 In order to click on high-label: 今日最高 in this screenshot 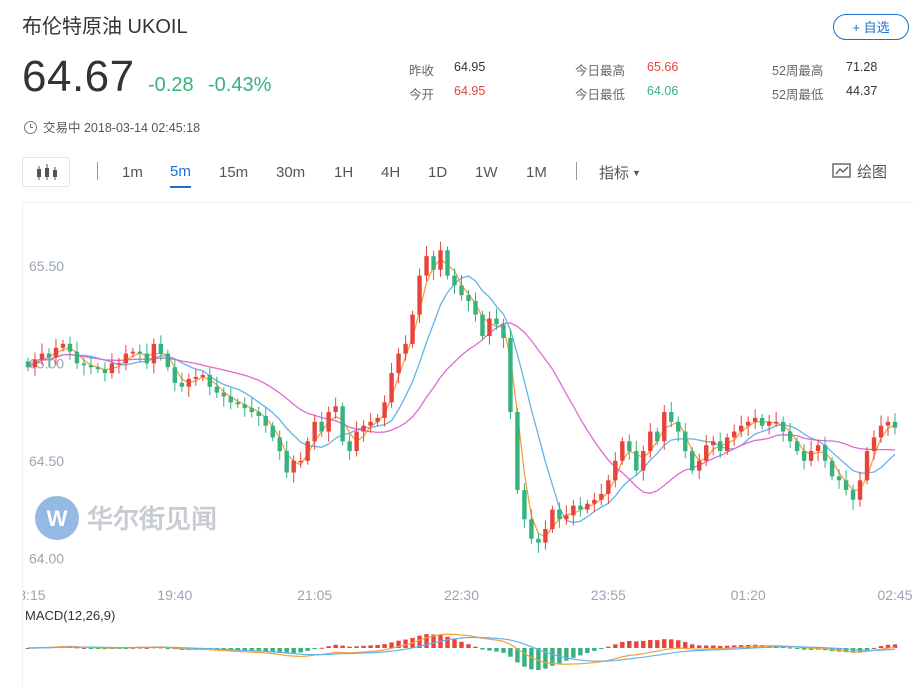, I will do `click(600, 71)`.